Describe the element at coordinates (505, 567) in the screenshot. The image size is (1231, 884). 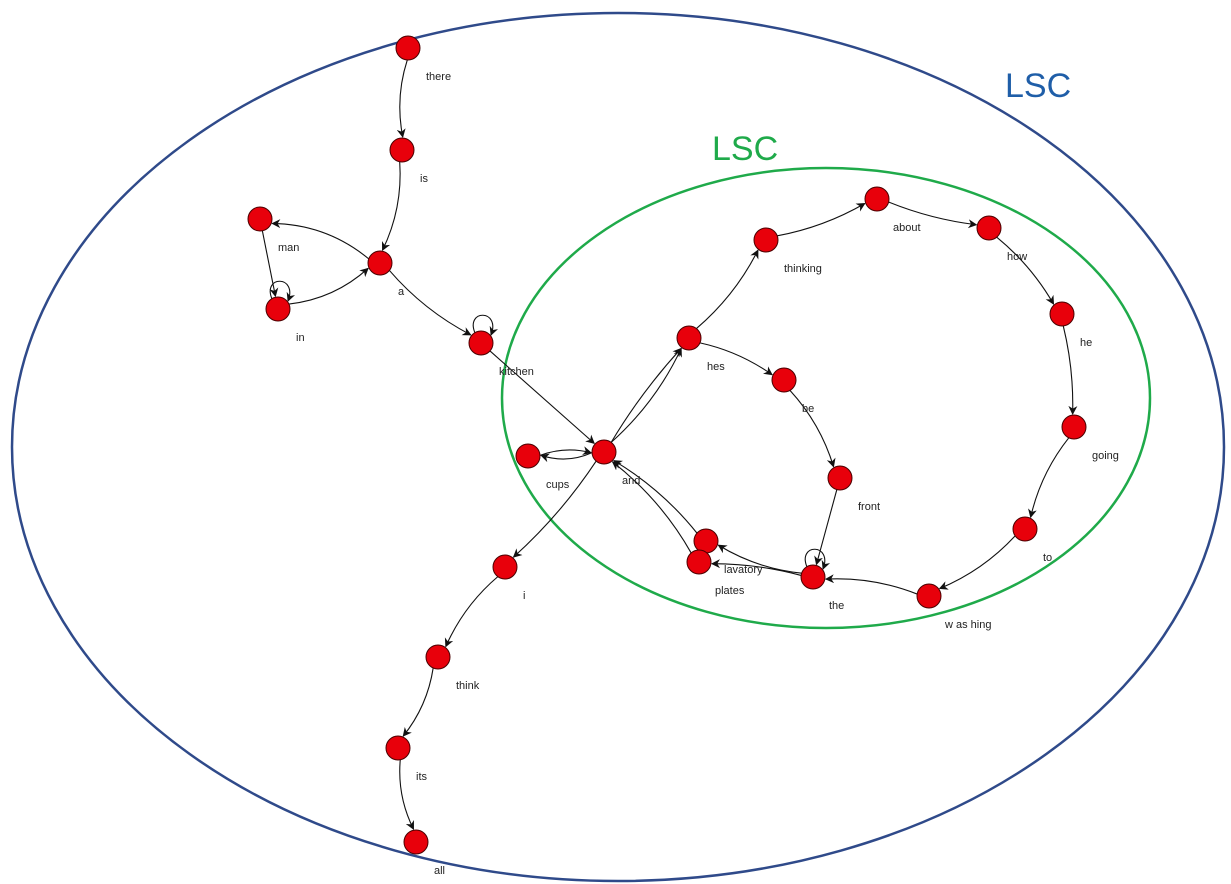
I see `node-i` at that location.